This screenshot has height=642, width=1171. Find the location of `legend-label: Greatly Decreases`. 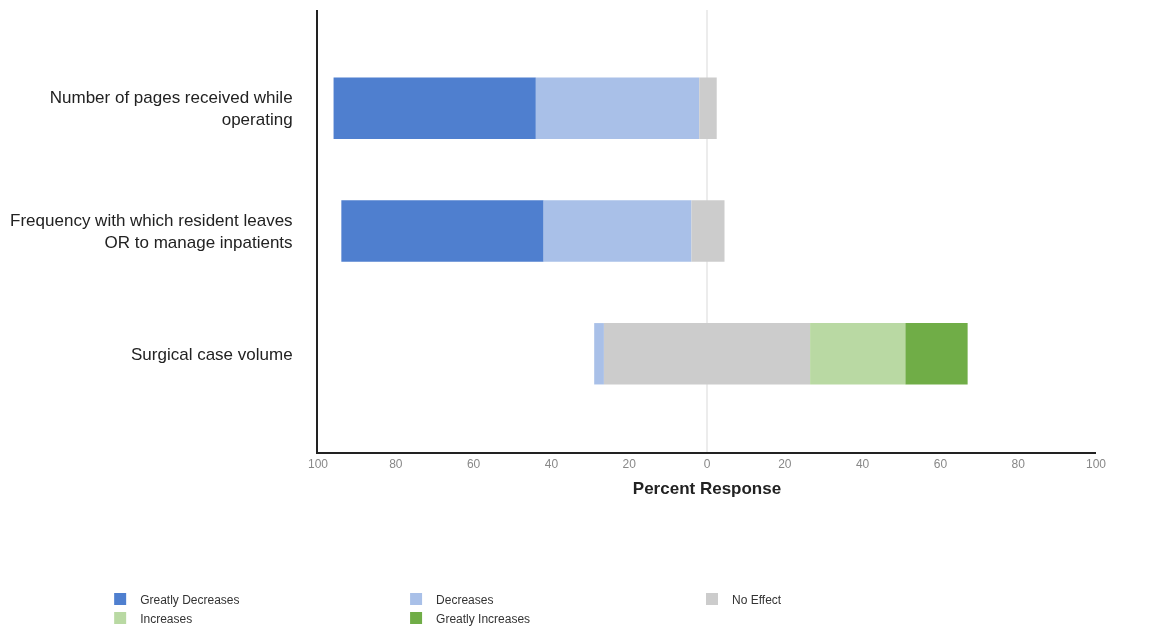

legend-label: Greatly Decreases is located at coordinates (190, 599).